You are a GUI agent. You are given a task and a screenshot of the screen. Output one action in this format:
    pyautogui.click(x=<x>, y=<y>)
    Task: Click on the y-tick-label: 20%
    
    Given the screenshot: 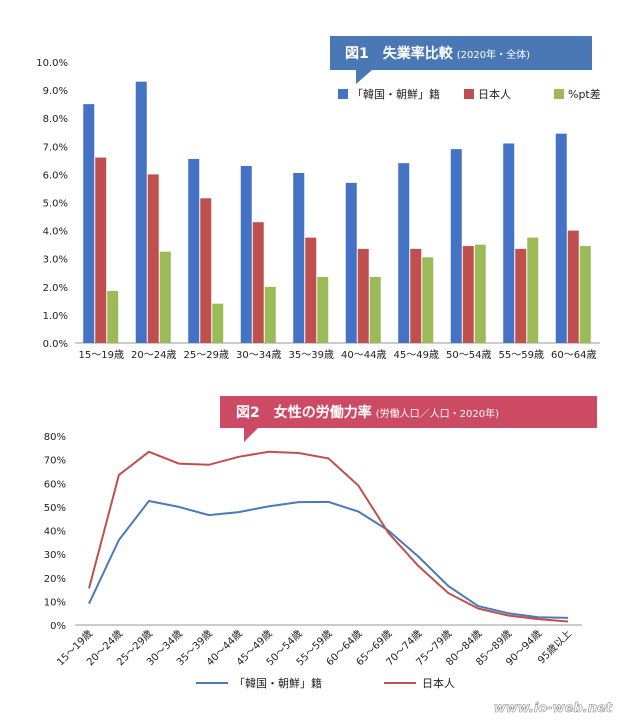 What is the action you would take?
    pyautogui.click(x=55, y=579)
    